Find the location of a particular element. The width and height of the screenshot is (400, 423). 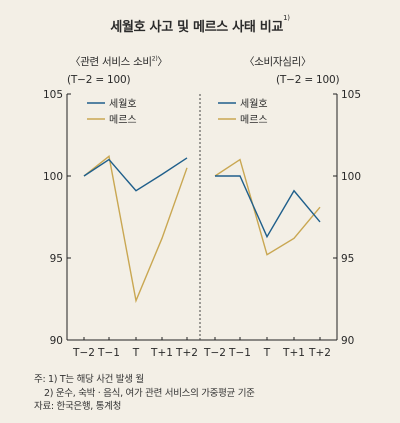

left-y-tick-label: 100 is located at coordinates (53, 177).